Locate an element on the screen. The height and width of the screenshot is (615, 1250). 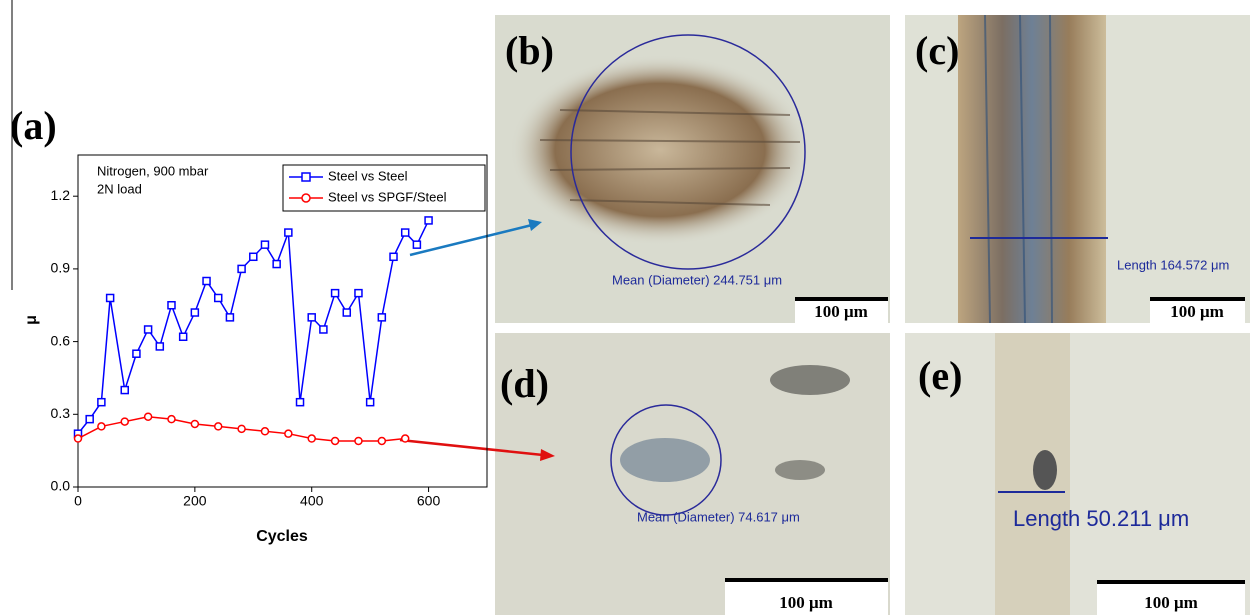
series-line is located at coordinates (253, 327).